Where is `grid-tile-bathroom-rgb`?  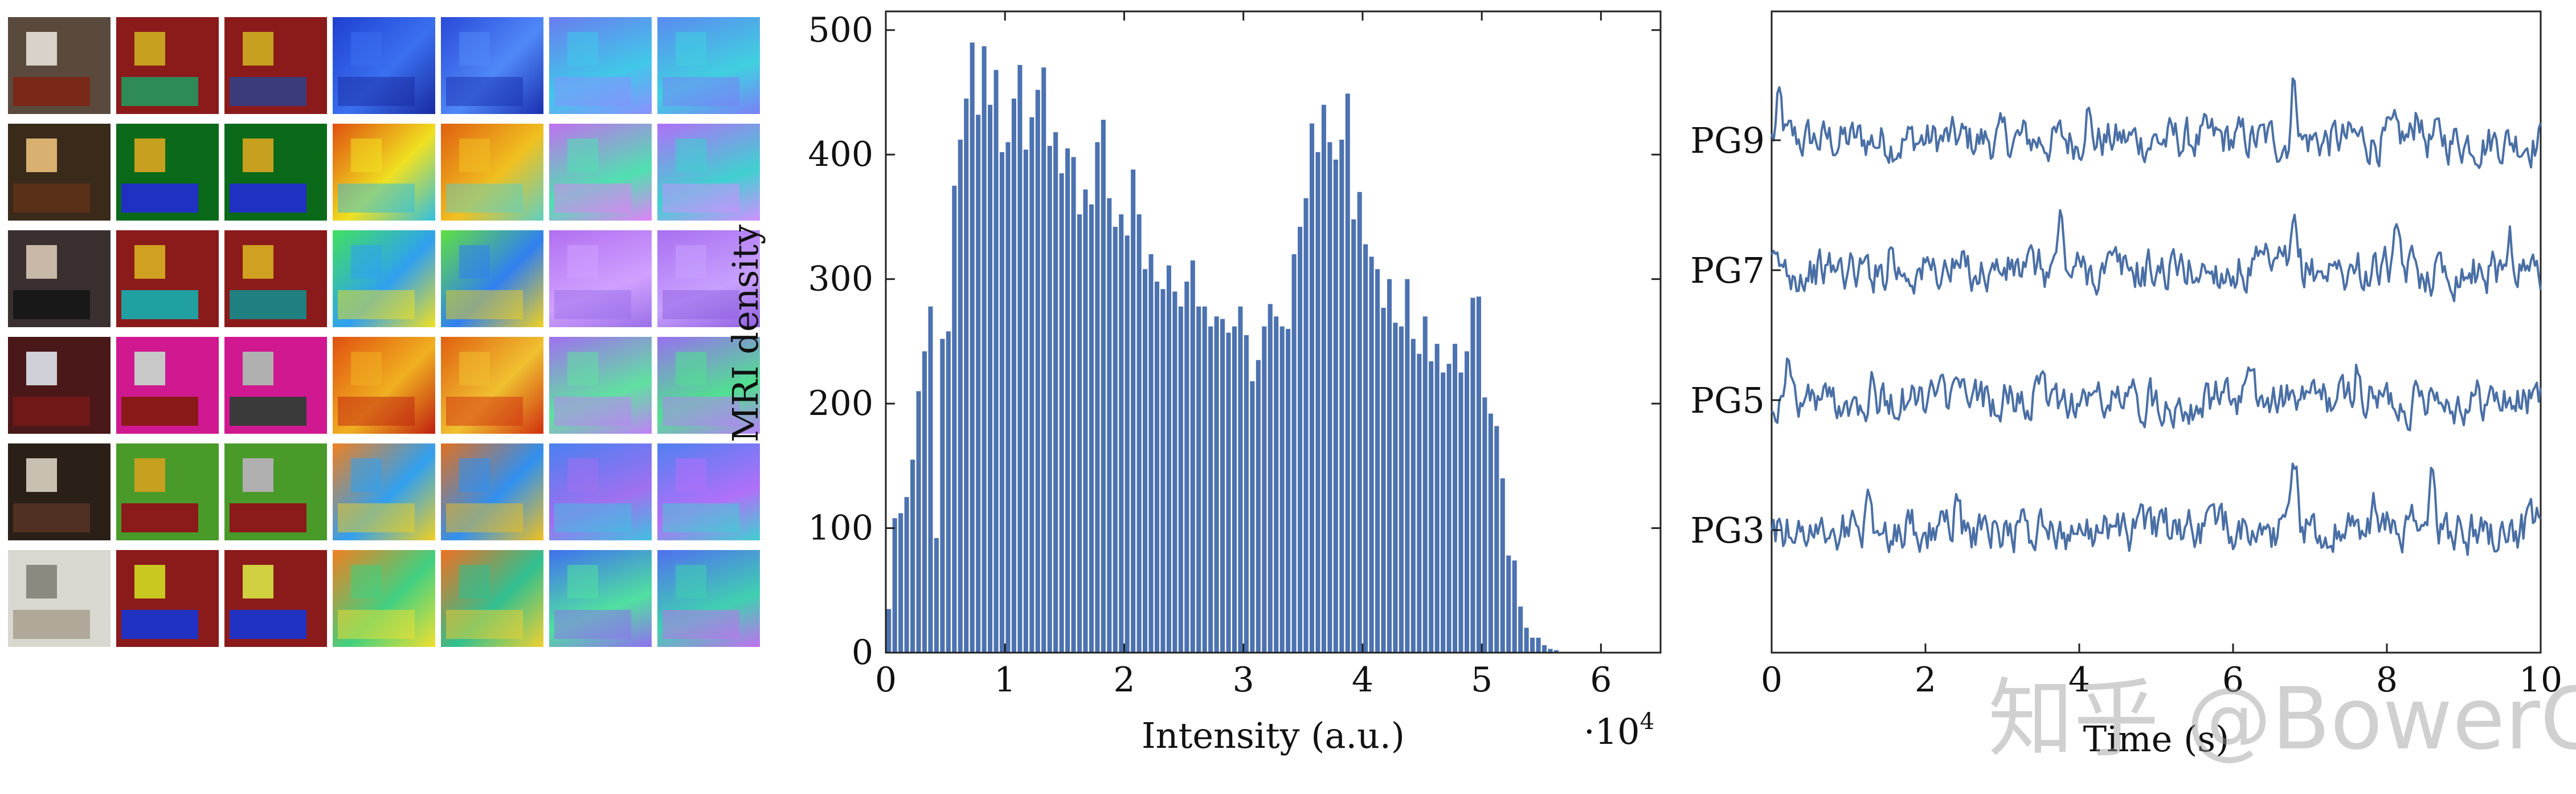 grid-tile-bathroom-rgb is located at coordinates (59, 598).